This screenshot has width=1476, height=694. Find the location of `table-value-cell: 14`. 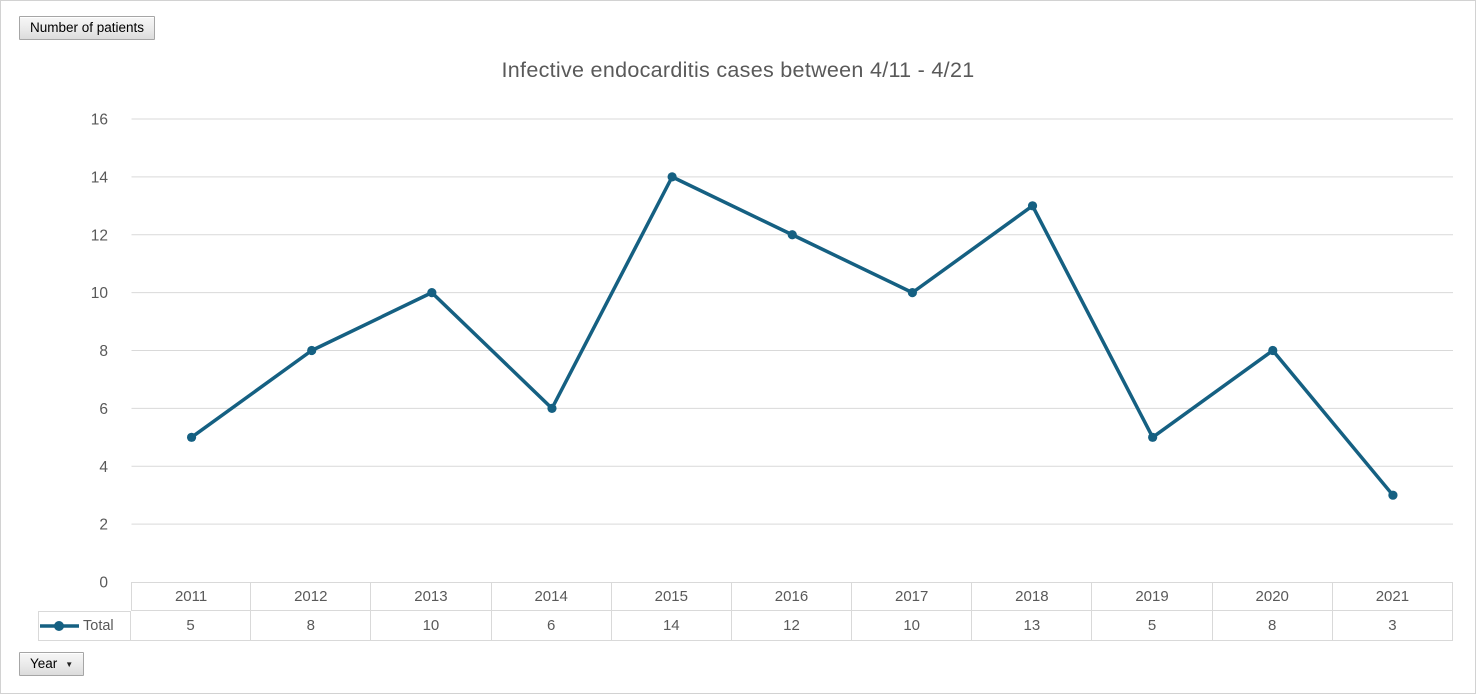

table-value-cell: 14 is located at coordinates (671, 626).